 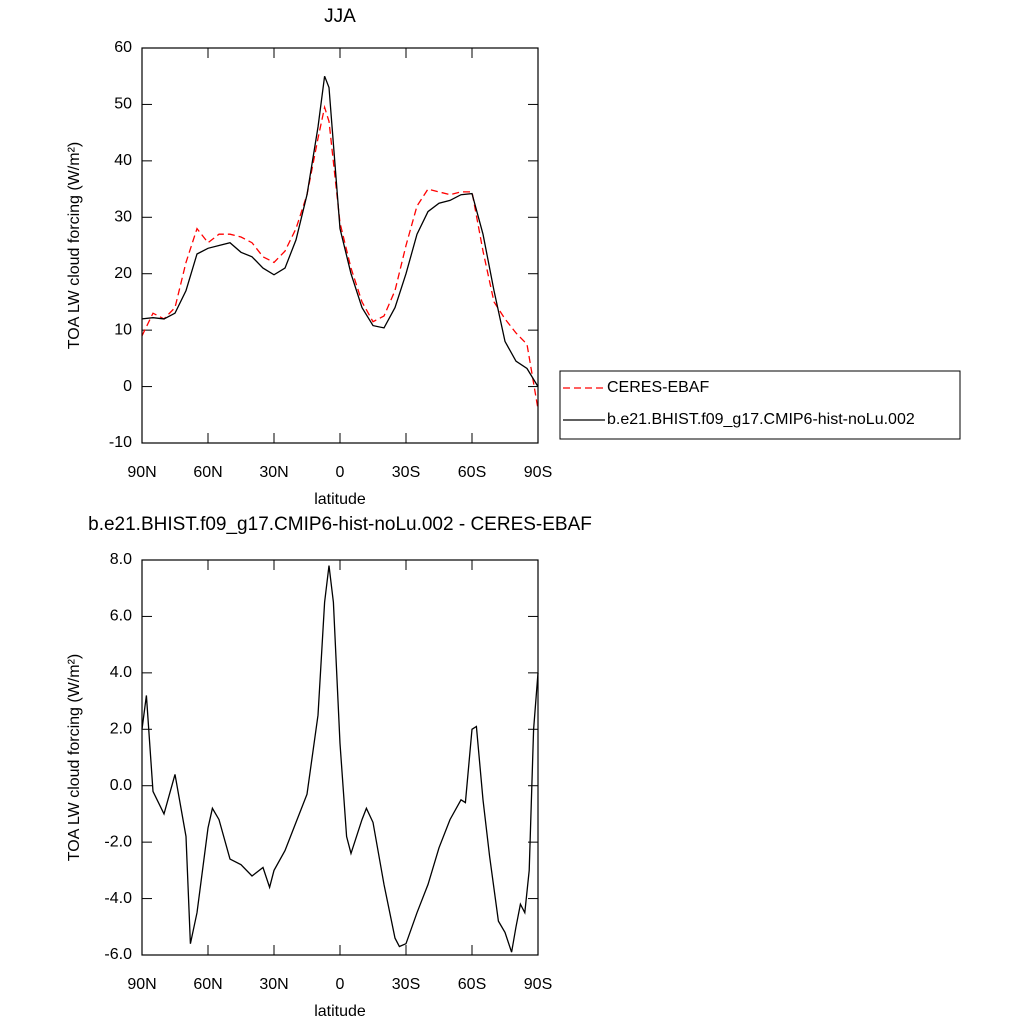 What do you see at coordinates (340, 16) in the screenshot?
I see `chart-title: JJA` at bounding box center [340, 16].